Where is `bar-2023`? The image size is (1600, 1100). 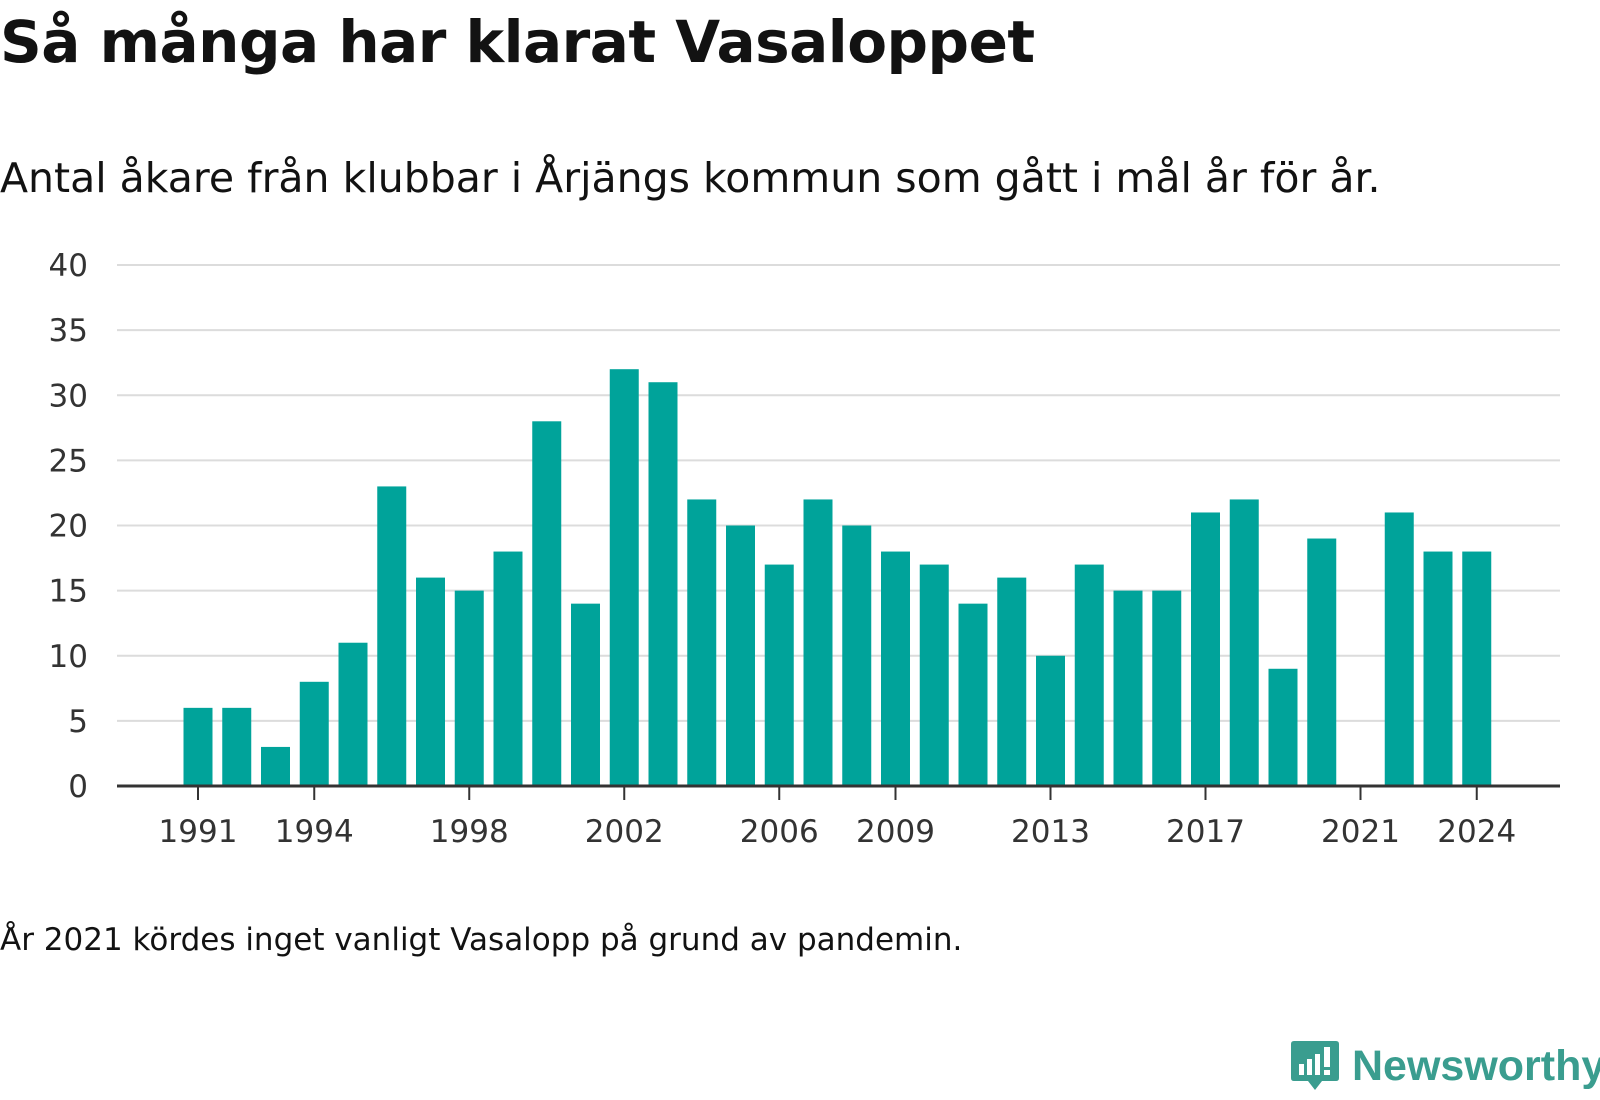 bar-2023 is located at coordinates (1438, 668).